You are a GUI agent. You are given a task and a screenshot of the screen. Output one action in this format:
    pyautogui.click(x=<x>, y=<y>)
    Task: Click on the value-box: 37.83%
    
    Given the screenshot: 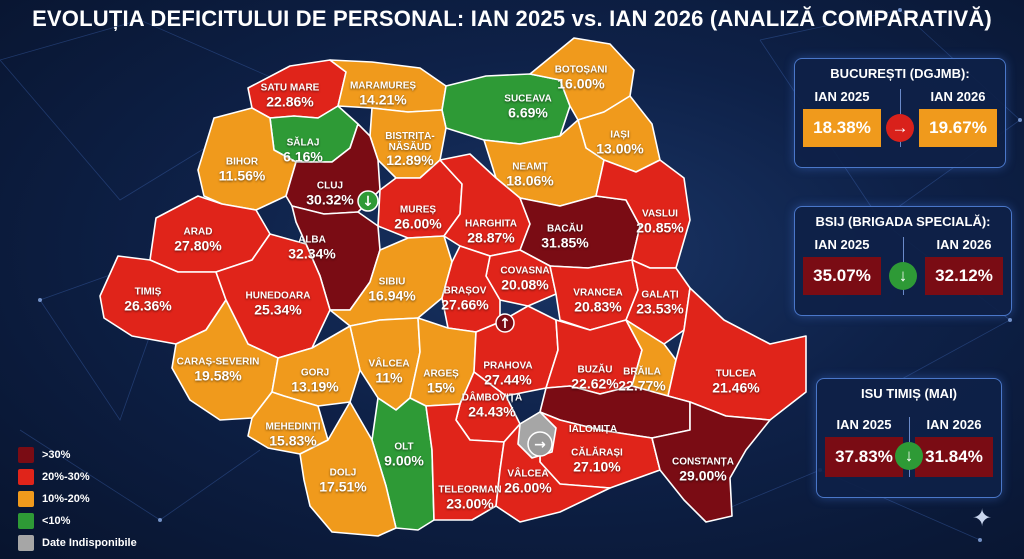 What is the action you would take?
    pyautogui.click(x=864, y=457)
    